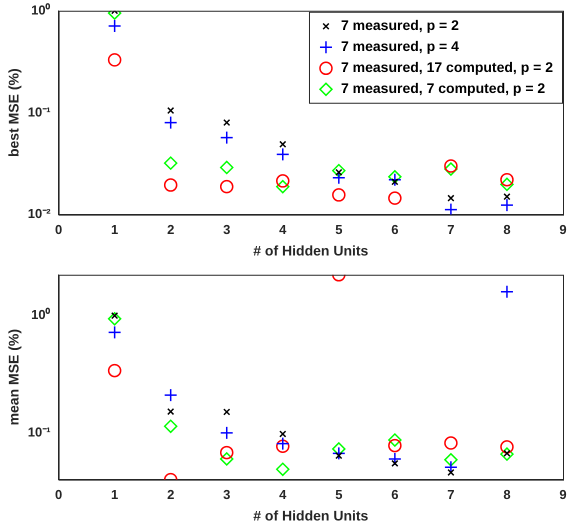  Describe the element at coordinates (400, 46) in the screenshot. I see `legend-label: 7 measured, p = 4` at that location.